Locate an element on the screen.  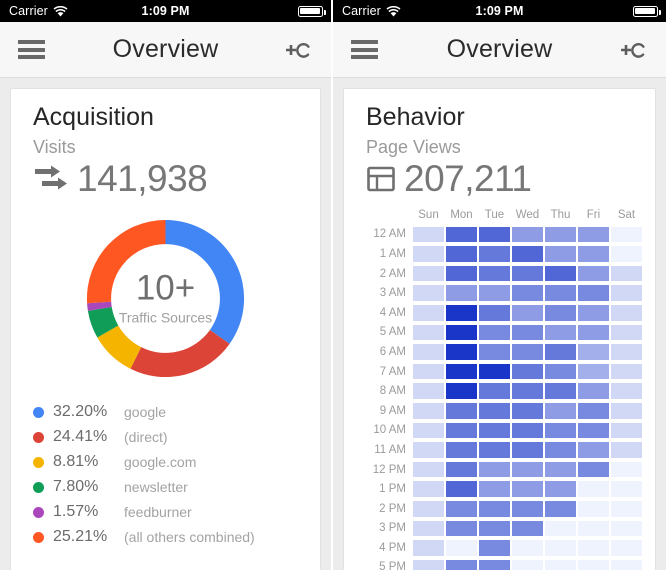
traffic-sources-donut-chart: 10+ Traffic Sources is located at coordinates (165, 298).